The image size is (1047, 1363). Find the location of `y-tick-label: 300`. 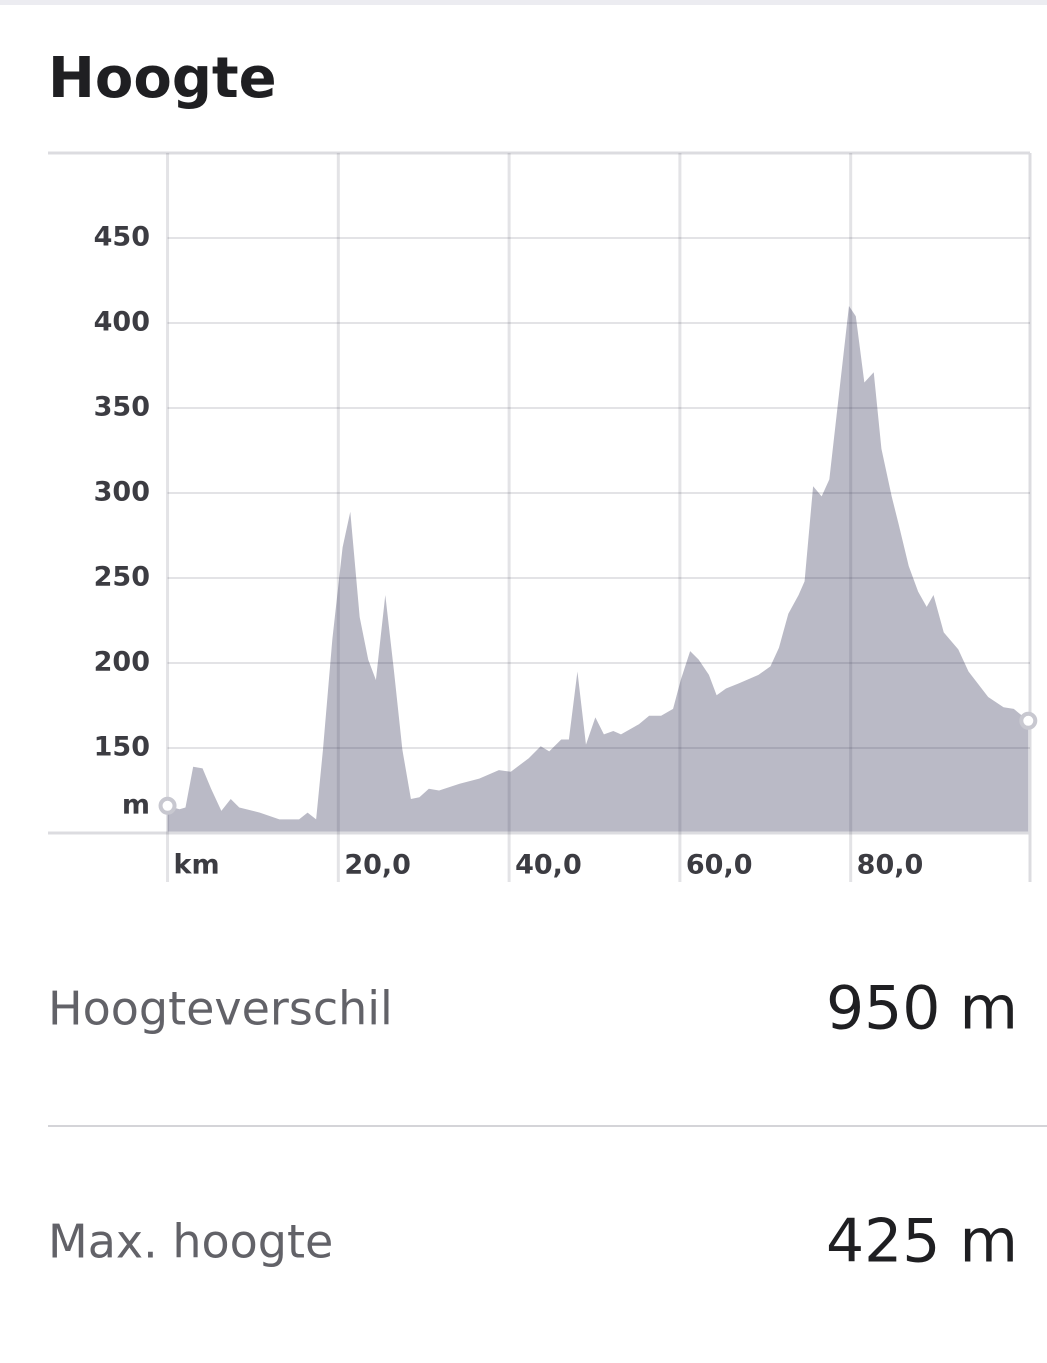

y-tick-label: 300 is located at coordinates (122, 492).